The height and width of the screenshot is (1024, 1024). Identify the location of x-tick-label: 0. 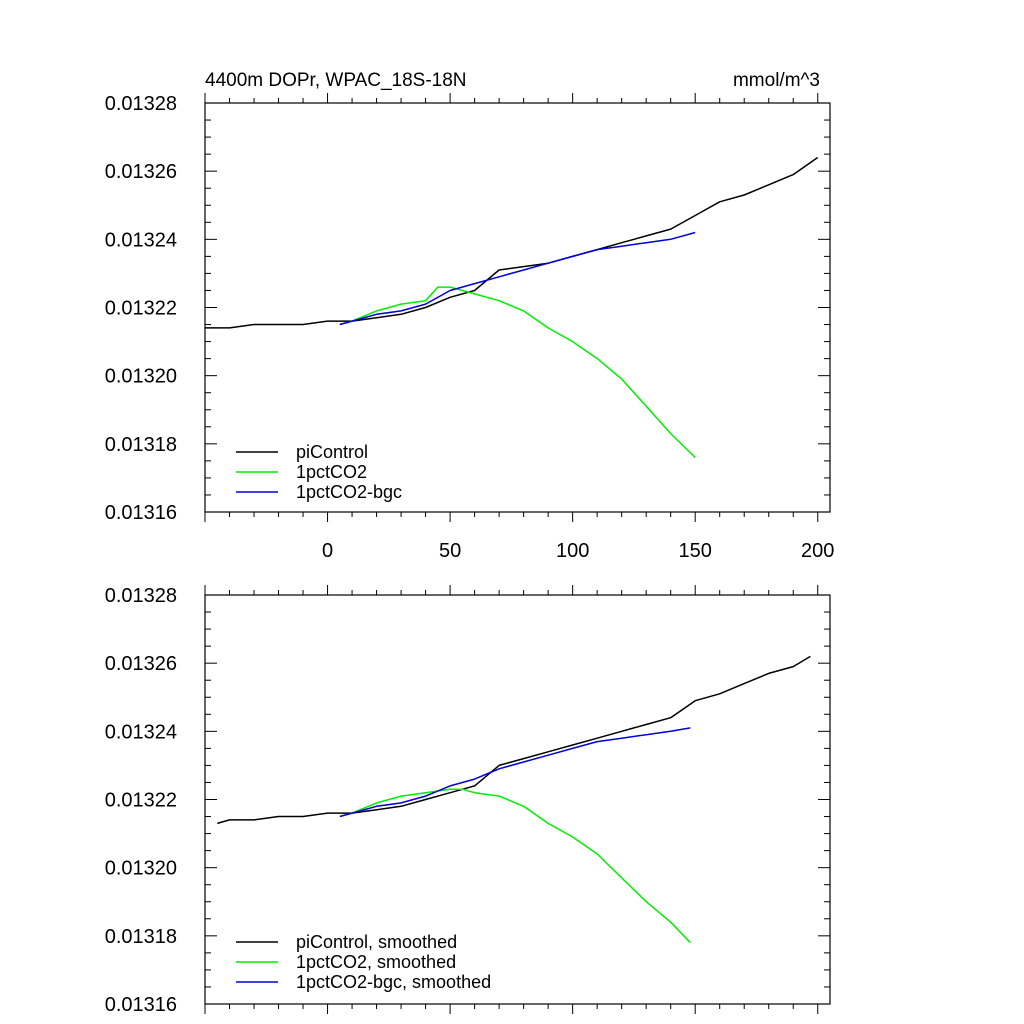
(327, 551).